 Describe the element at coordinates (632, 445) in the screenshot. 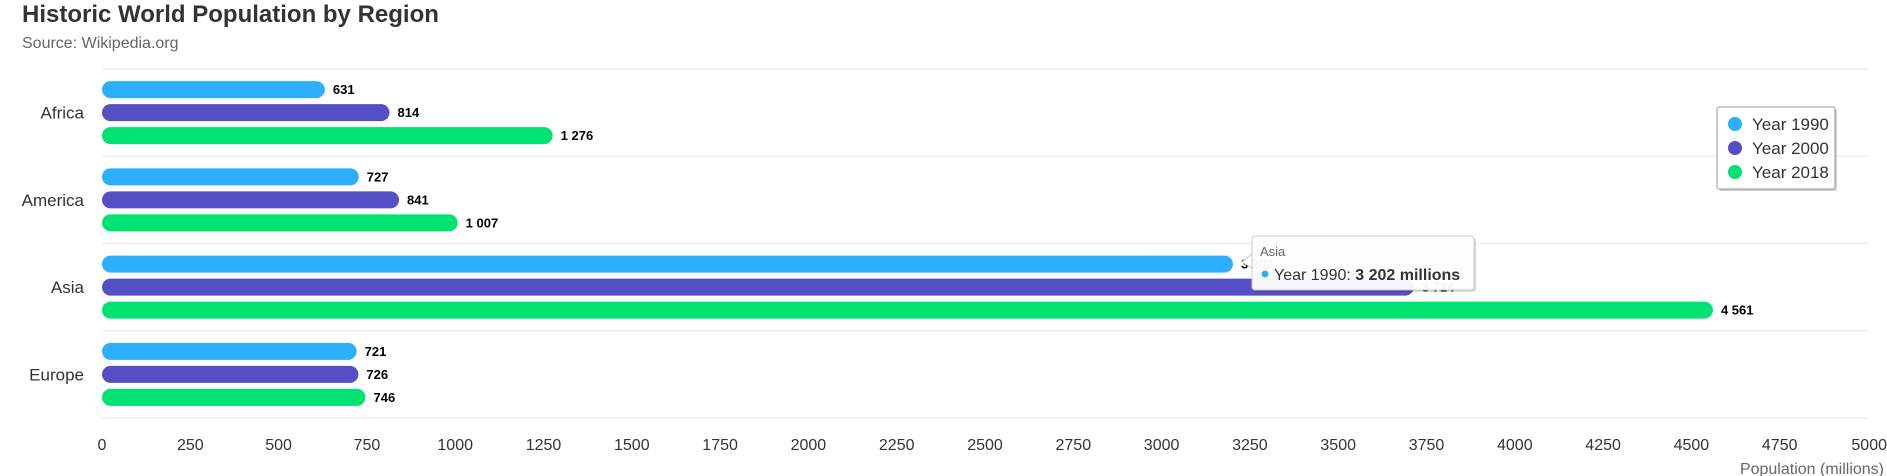

I see `x-tick-label: 1500` at that location.